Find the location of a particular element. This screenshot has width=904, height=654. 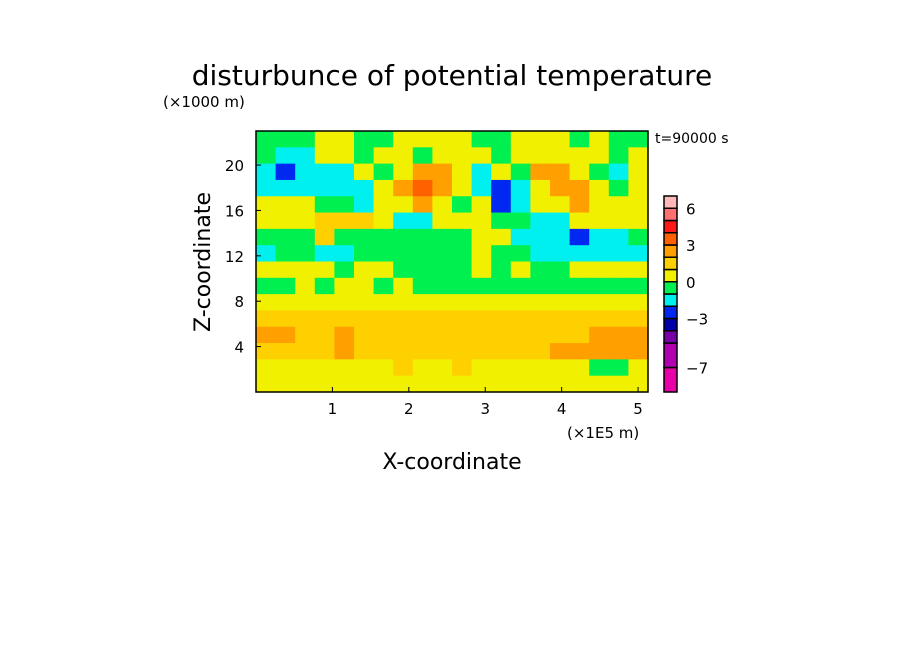

x-tick-label: 4 is located at coordinates (562, 409).